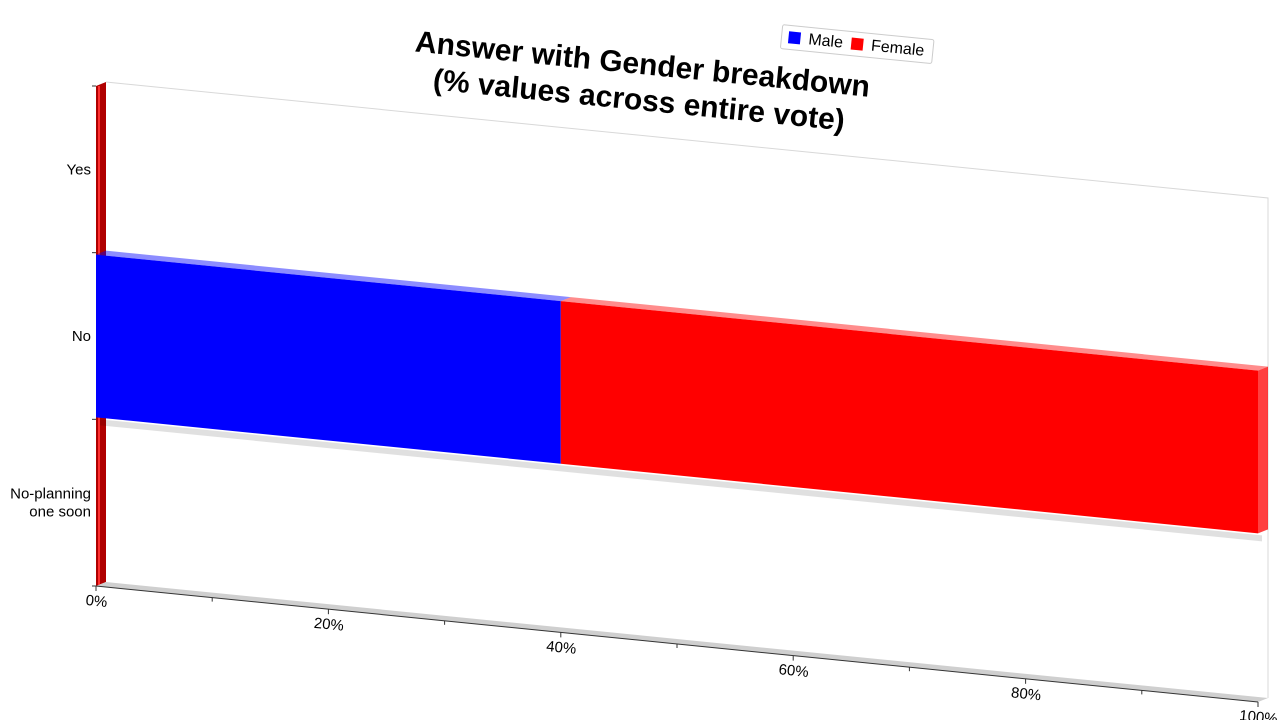 The image size is (1280, 720). Describe the element at coordinates (96, 601) in the screenshot. I see `x-tick-label: 0%` at that location.